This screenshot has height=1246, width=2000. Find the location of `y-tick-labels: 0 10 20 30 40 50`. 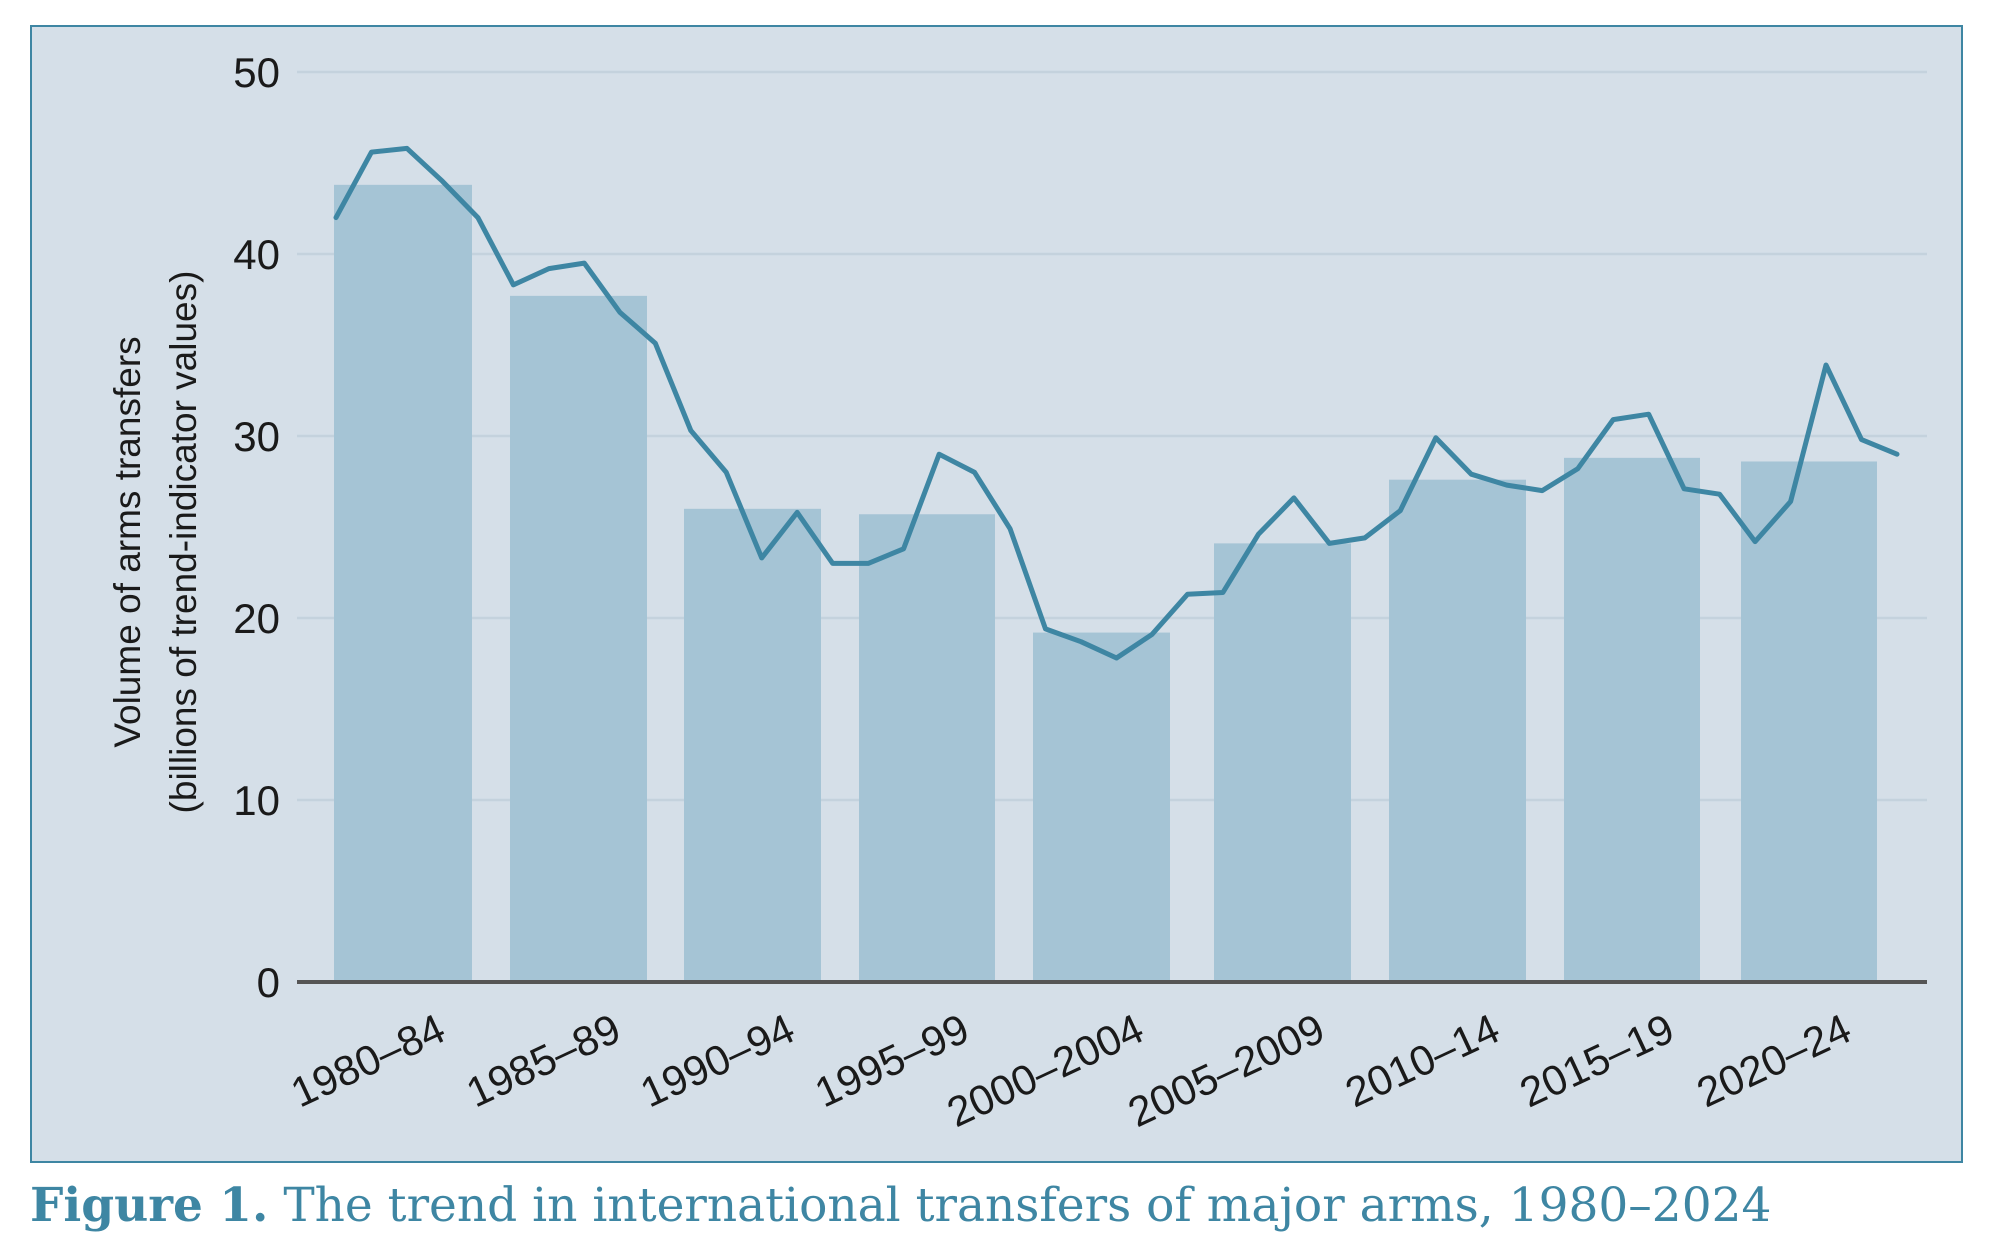

y-tick-labels: 0 10 20 30 40 50 is located at coordinates (256, 527).